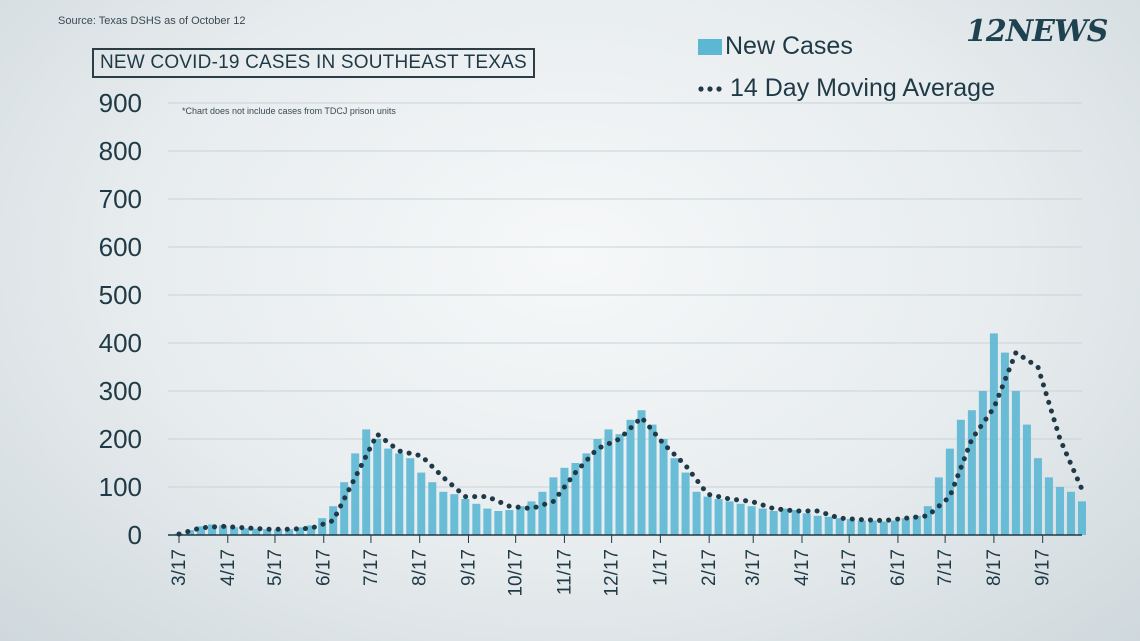 This screenshot has height=641, width=1140. What do you see at coordinates (849, 567) in the screenshot?
I see `x-tick-label-14: 5/17` at bounding box center [849, 567].